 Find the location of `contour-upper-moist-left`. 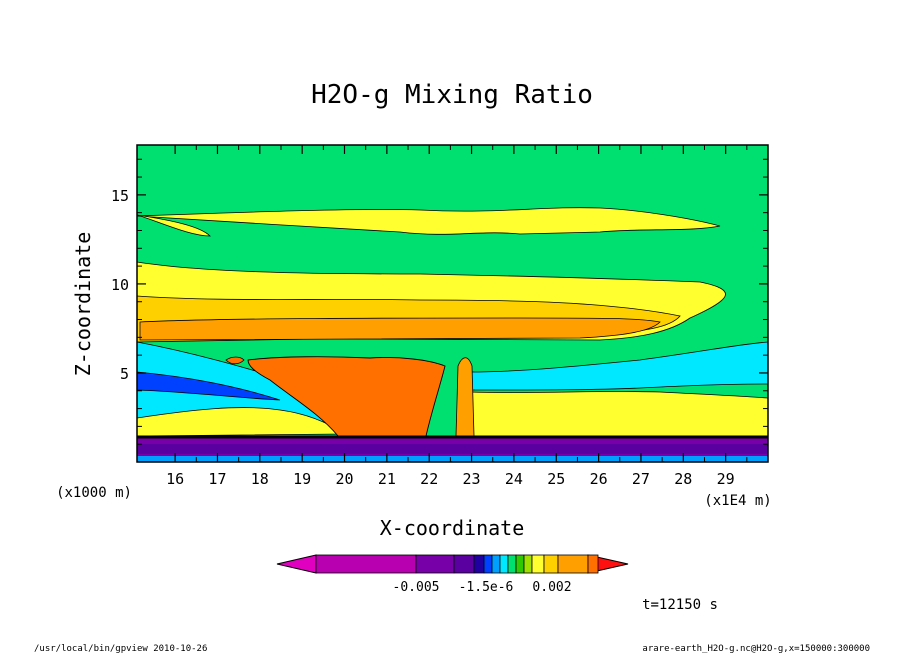

contour-upper-moist-left is located at coordinates (174, 225).